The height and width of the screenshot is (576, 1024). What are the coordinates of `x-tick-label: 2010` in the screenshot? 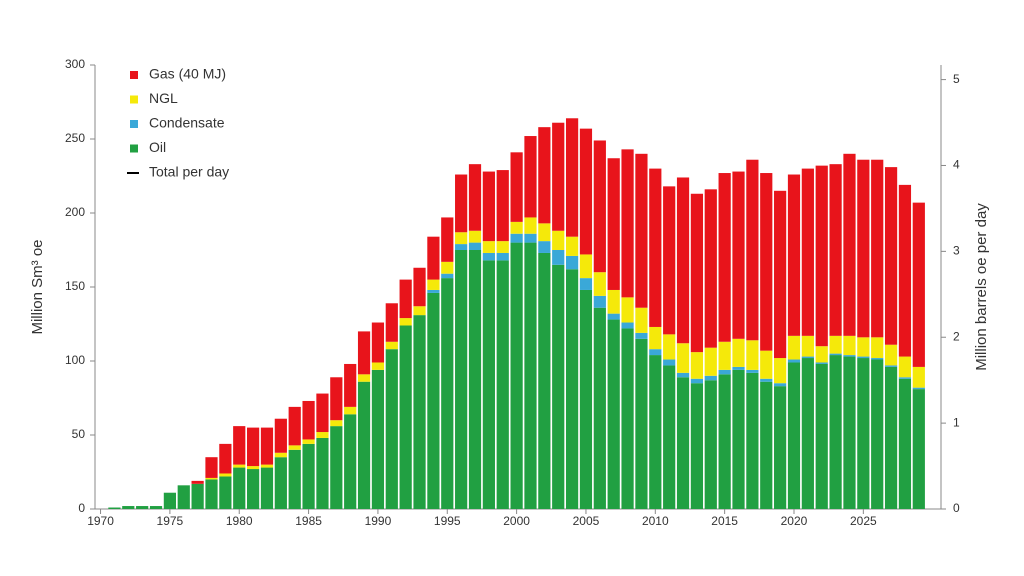 It's located at (655, 521).